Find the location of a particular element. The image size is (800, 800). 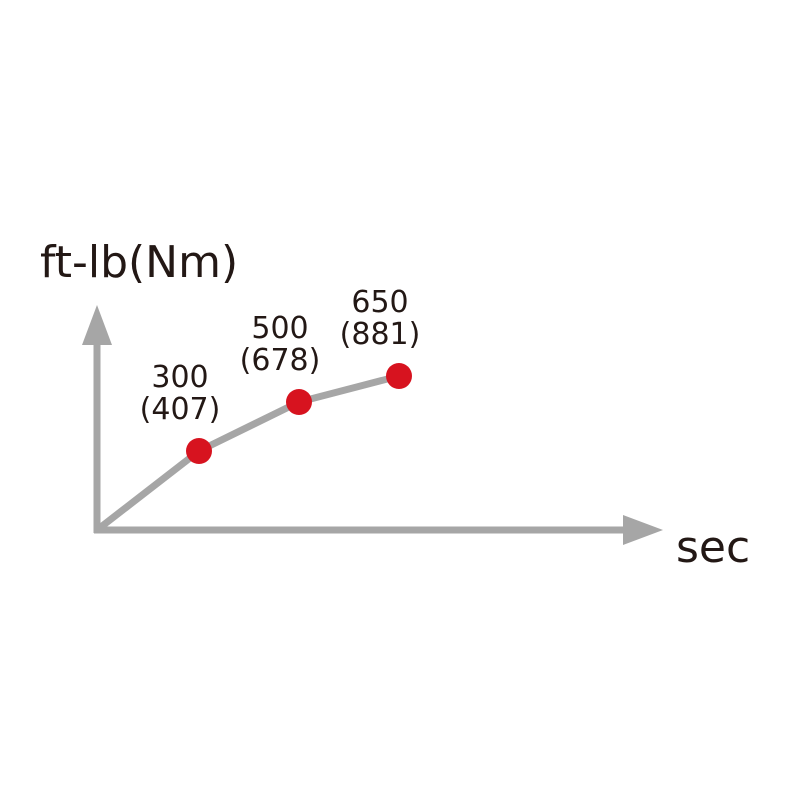

y-axis-label: ft-lb(Nm) is located at coordinates (139, 262).